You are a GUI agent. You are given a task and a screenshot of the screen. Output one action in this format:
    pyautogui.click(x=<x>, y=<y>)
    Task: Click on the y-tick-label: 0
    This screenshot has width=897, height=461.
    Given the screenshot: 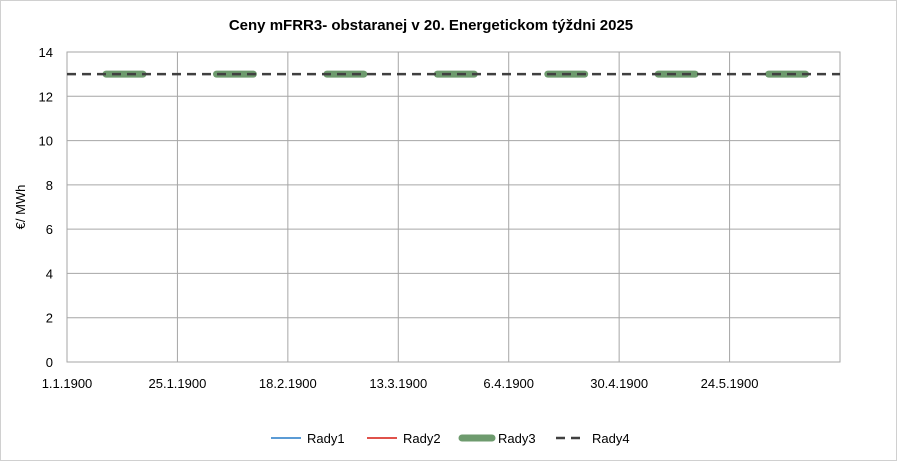 What is the action you would take?
    pyautogui.click(x=49, y=362)
    